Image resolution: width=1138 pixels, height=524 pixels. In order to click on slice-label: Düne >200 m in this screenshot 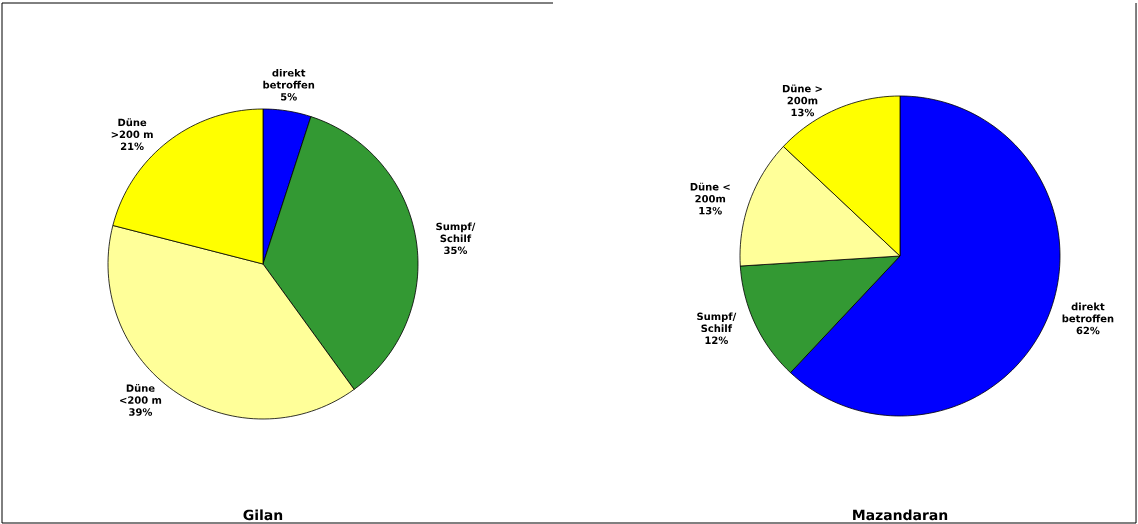, I will do `click(132, 128)`.